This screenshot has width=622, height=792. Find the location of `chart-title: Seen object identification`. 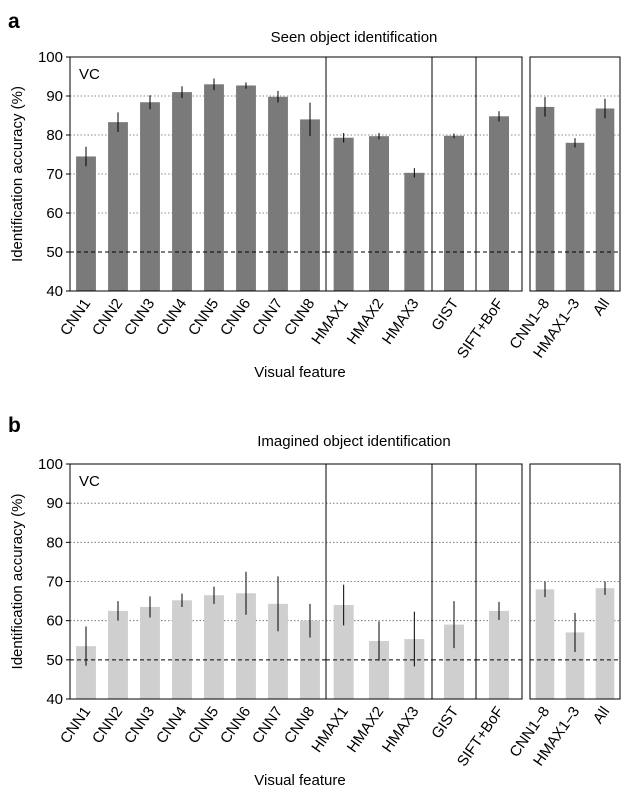

chart-title: Seen object identification is located at coordinates (354, 37).